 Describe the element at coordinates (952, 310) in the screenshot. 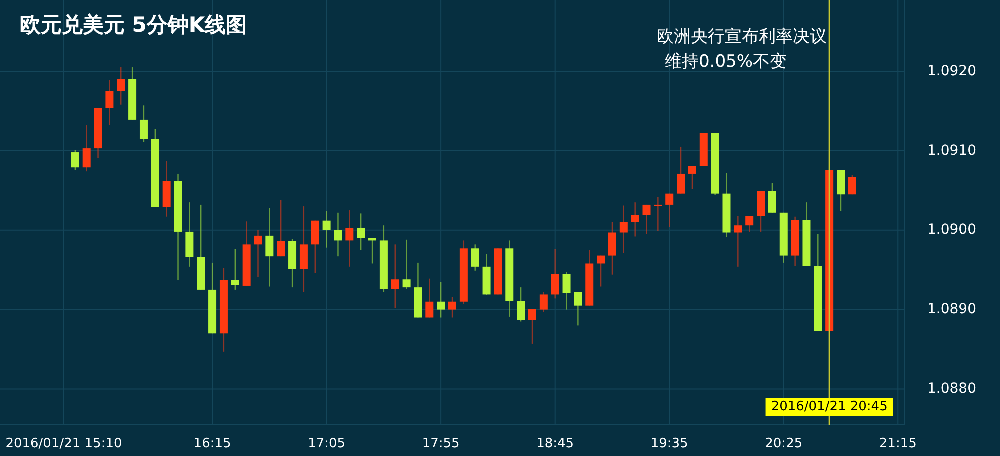

I see `ytick: 1.0890` at that location.